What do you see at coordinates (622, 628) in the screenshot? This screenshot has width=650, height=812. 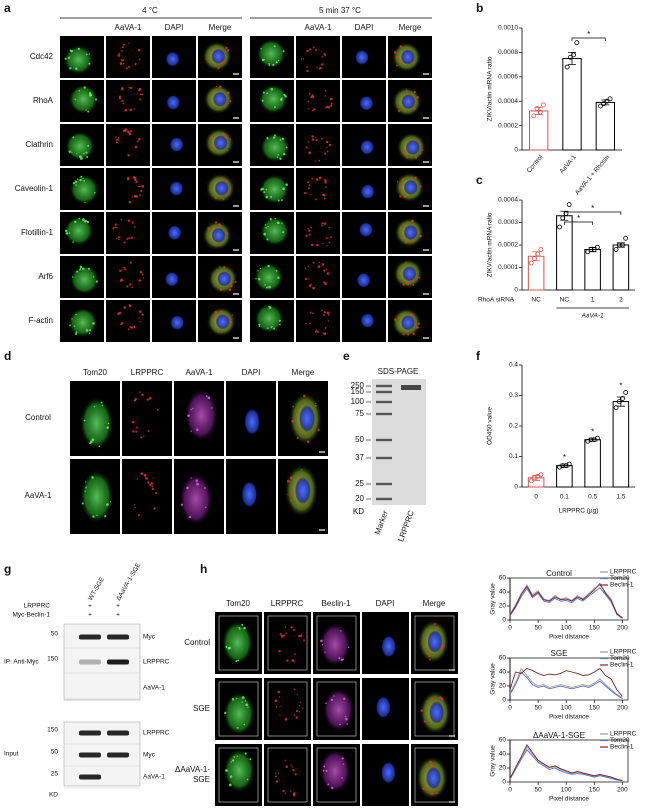 I see `x-tick-label: 200` at bounding box center [622, 628].